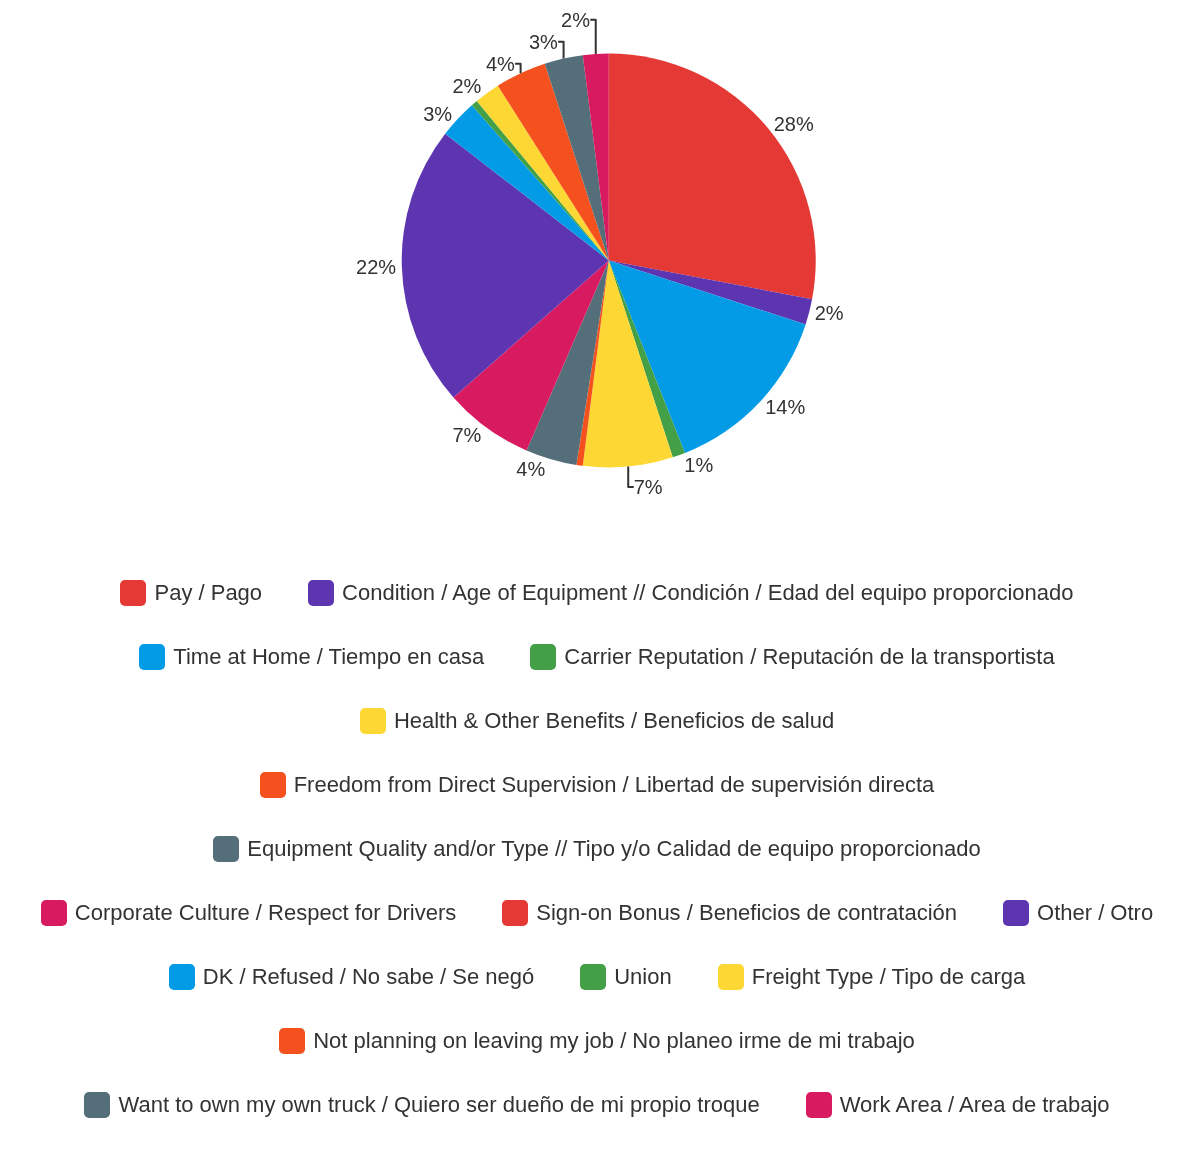 The width and height of the screenshot is (1194, 1150). What do you see at coordinates (793, 124) in the screenshot?
I see `data-label: 28%` at bounding box center [793, 124].